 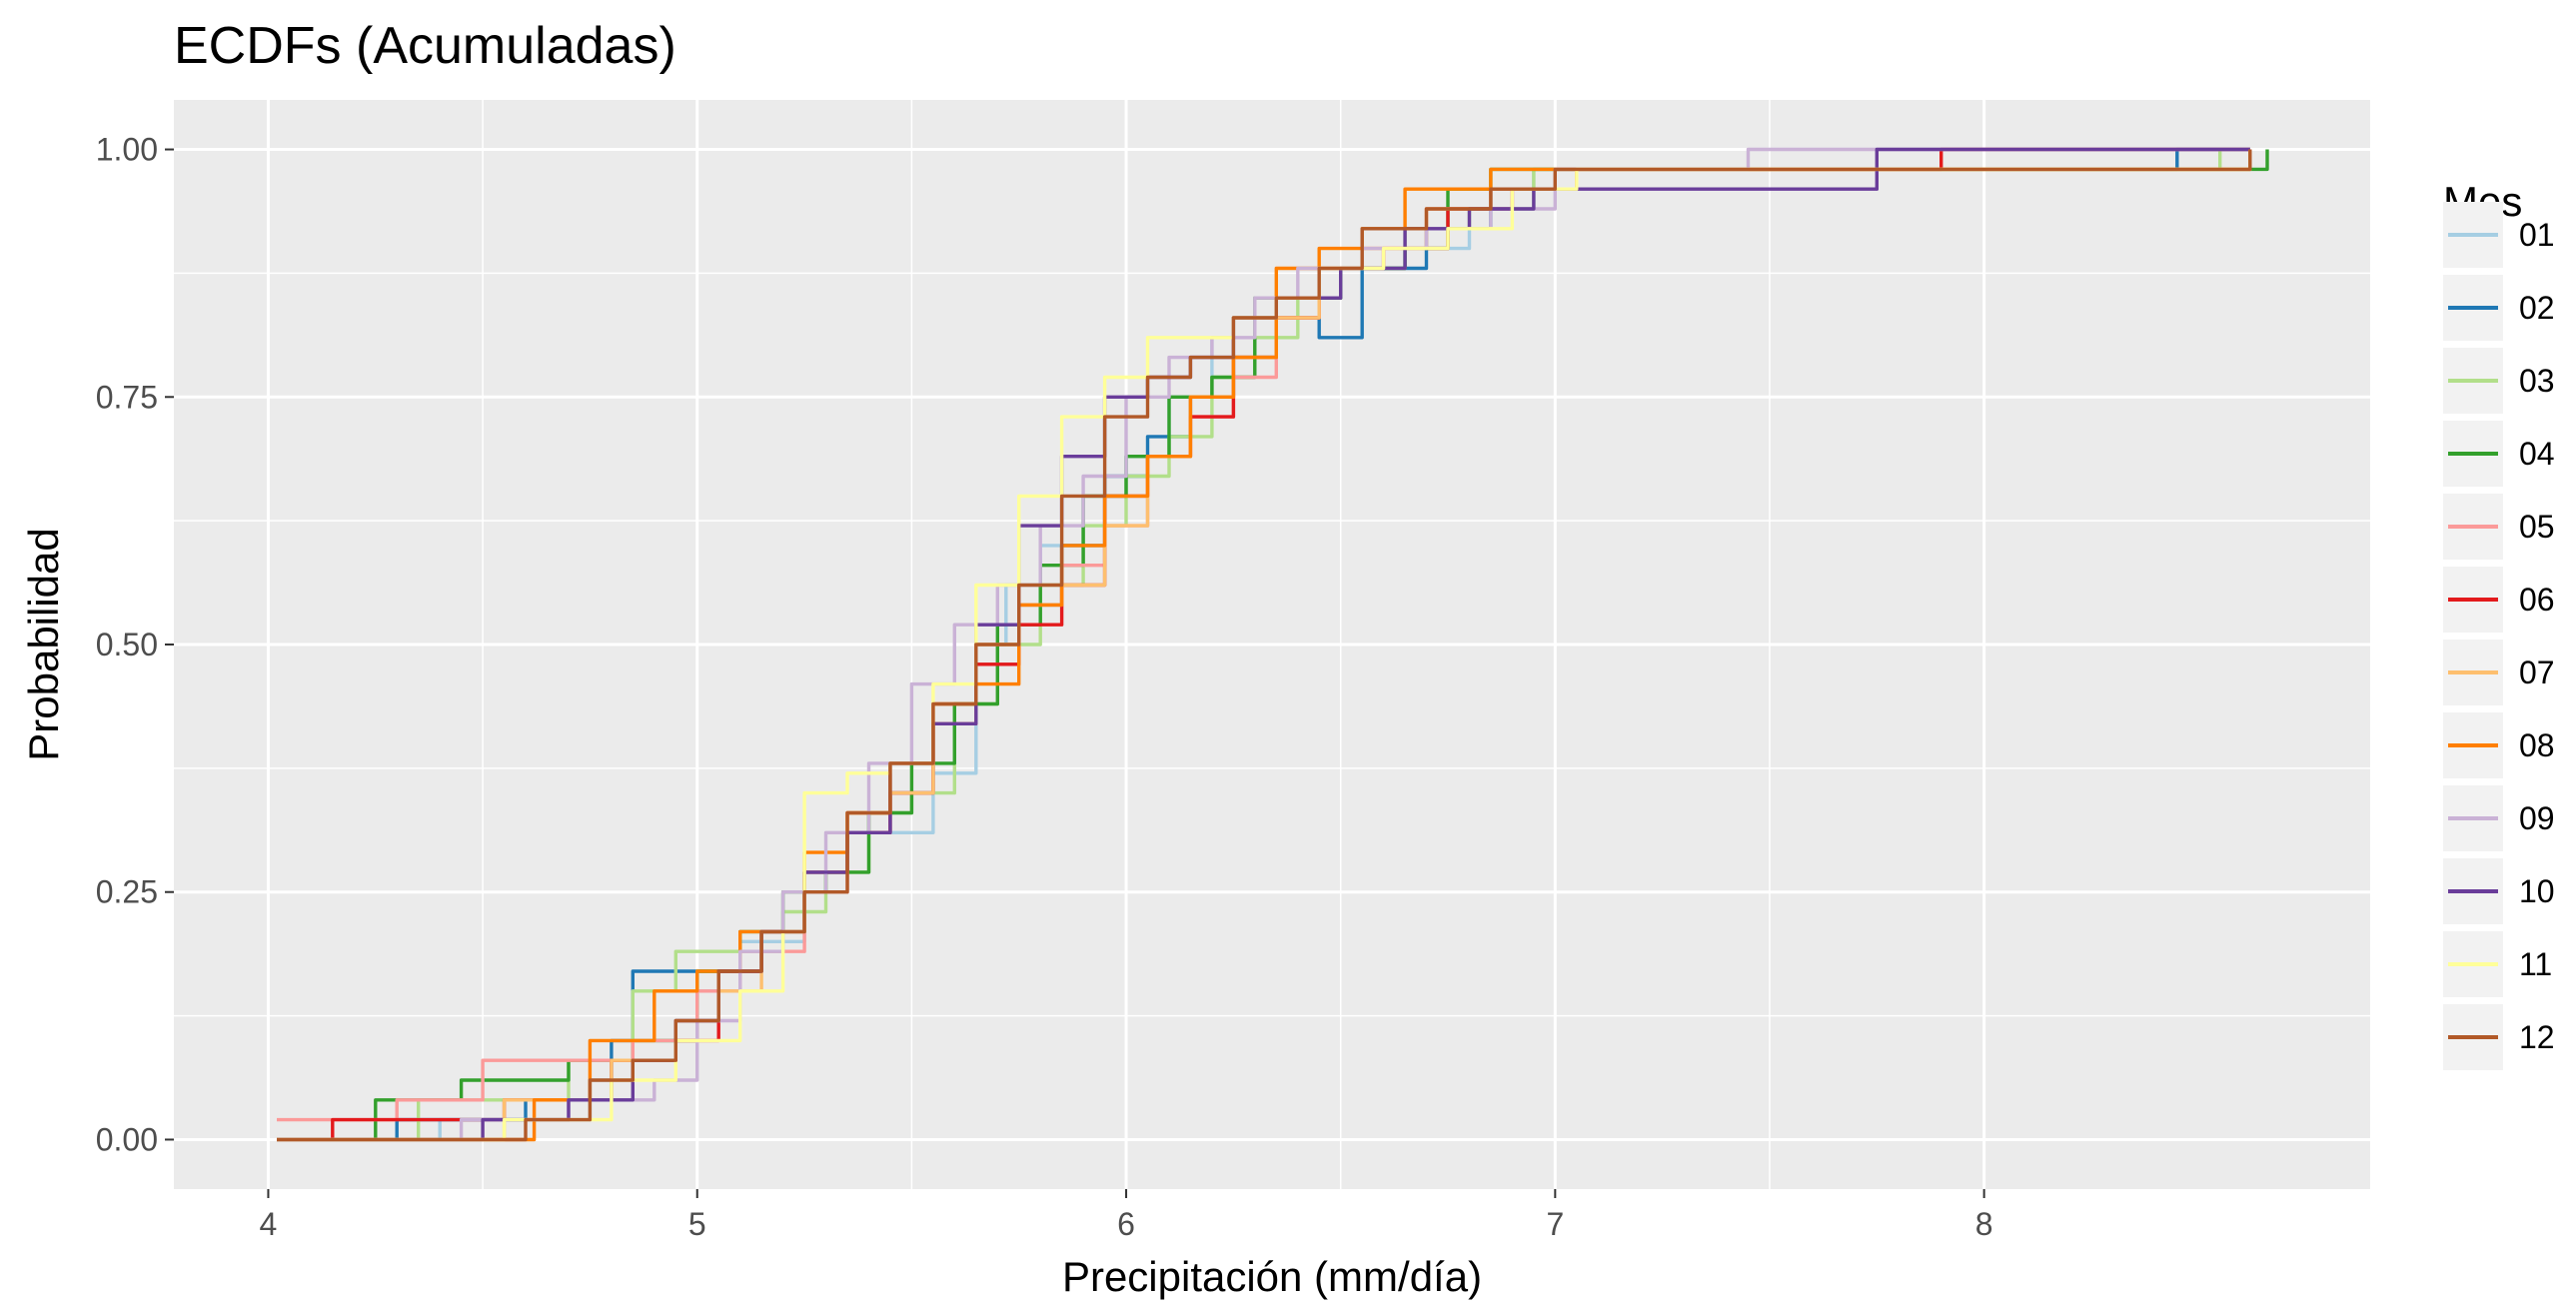 I want to click on y-tick-label: 0.25, so click(x=127, y=892).